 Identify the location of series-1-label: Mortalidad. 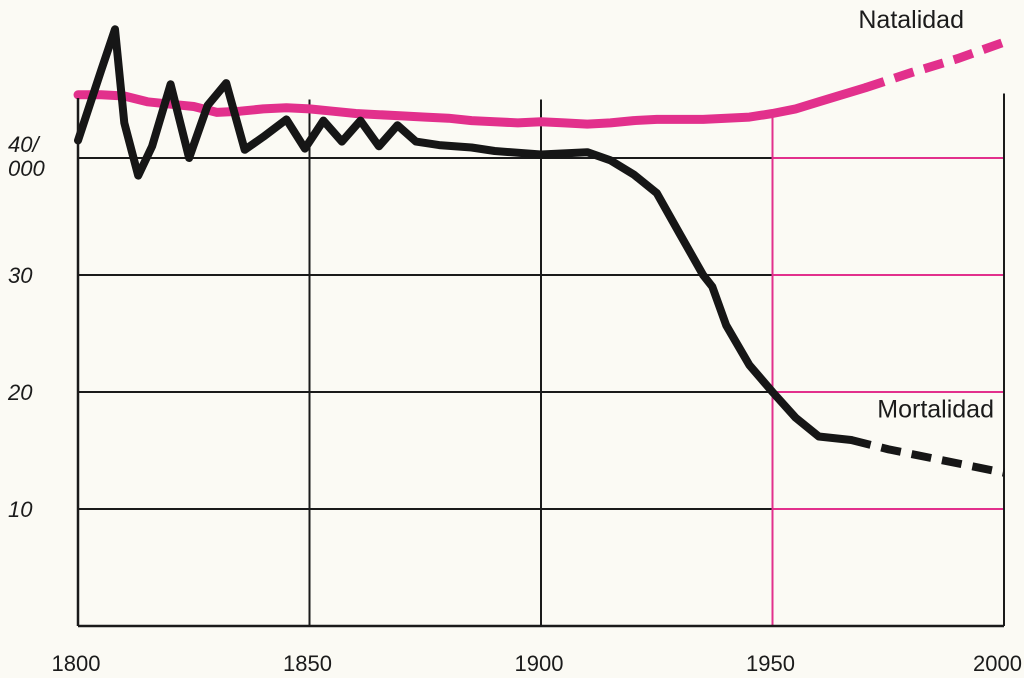
(935, 410).